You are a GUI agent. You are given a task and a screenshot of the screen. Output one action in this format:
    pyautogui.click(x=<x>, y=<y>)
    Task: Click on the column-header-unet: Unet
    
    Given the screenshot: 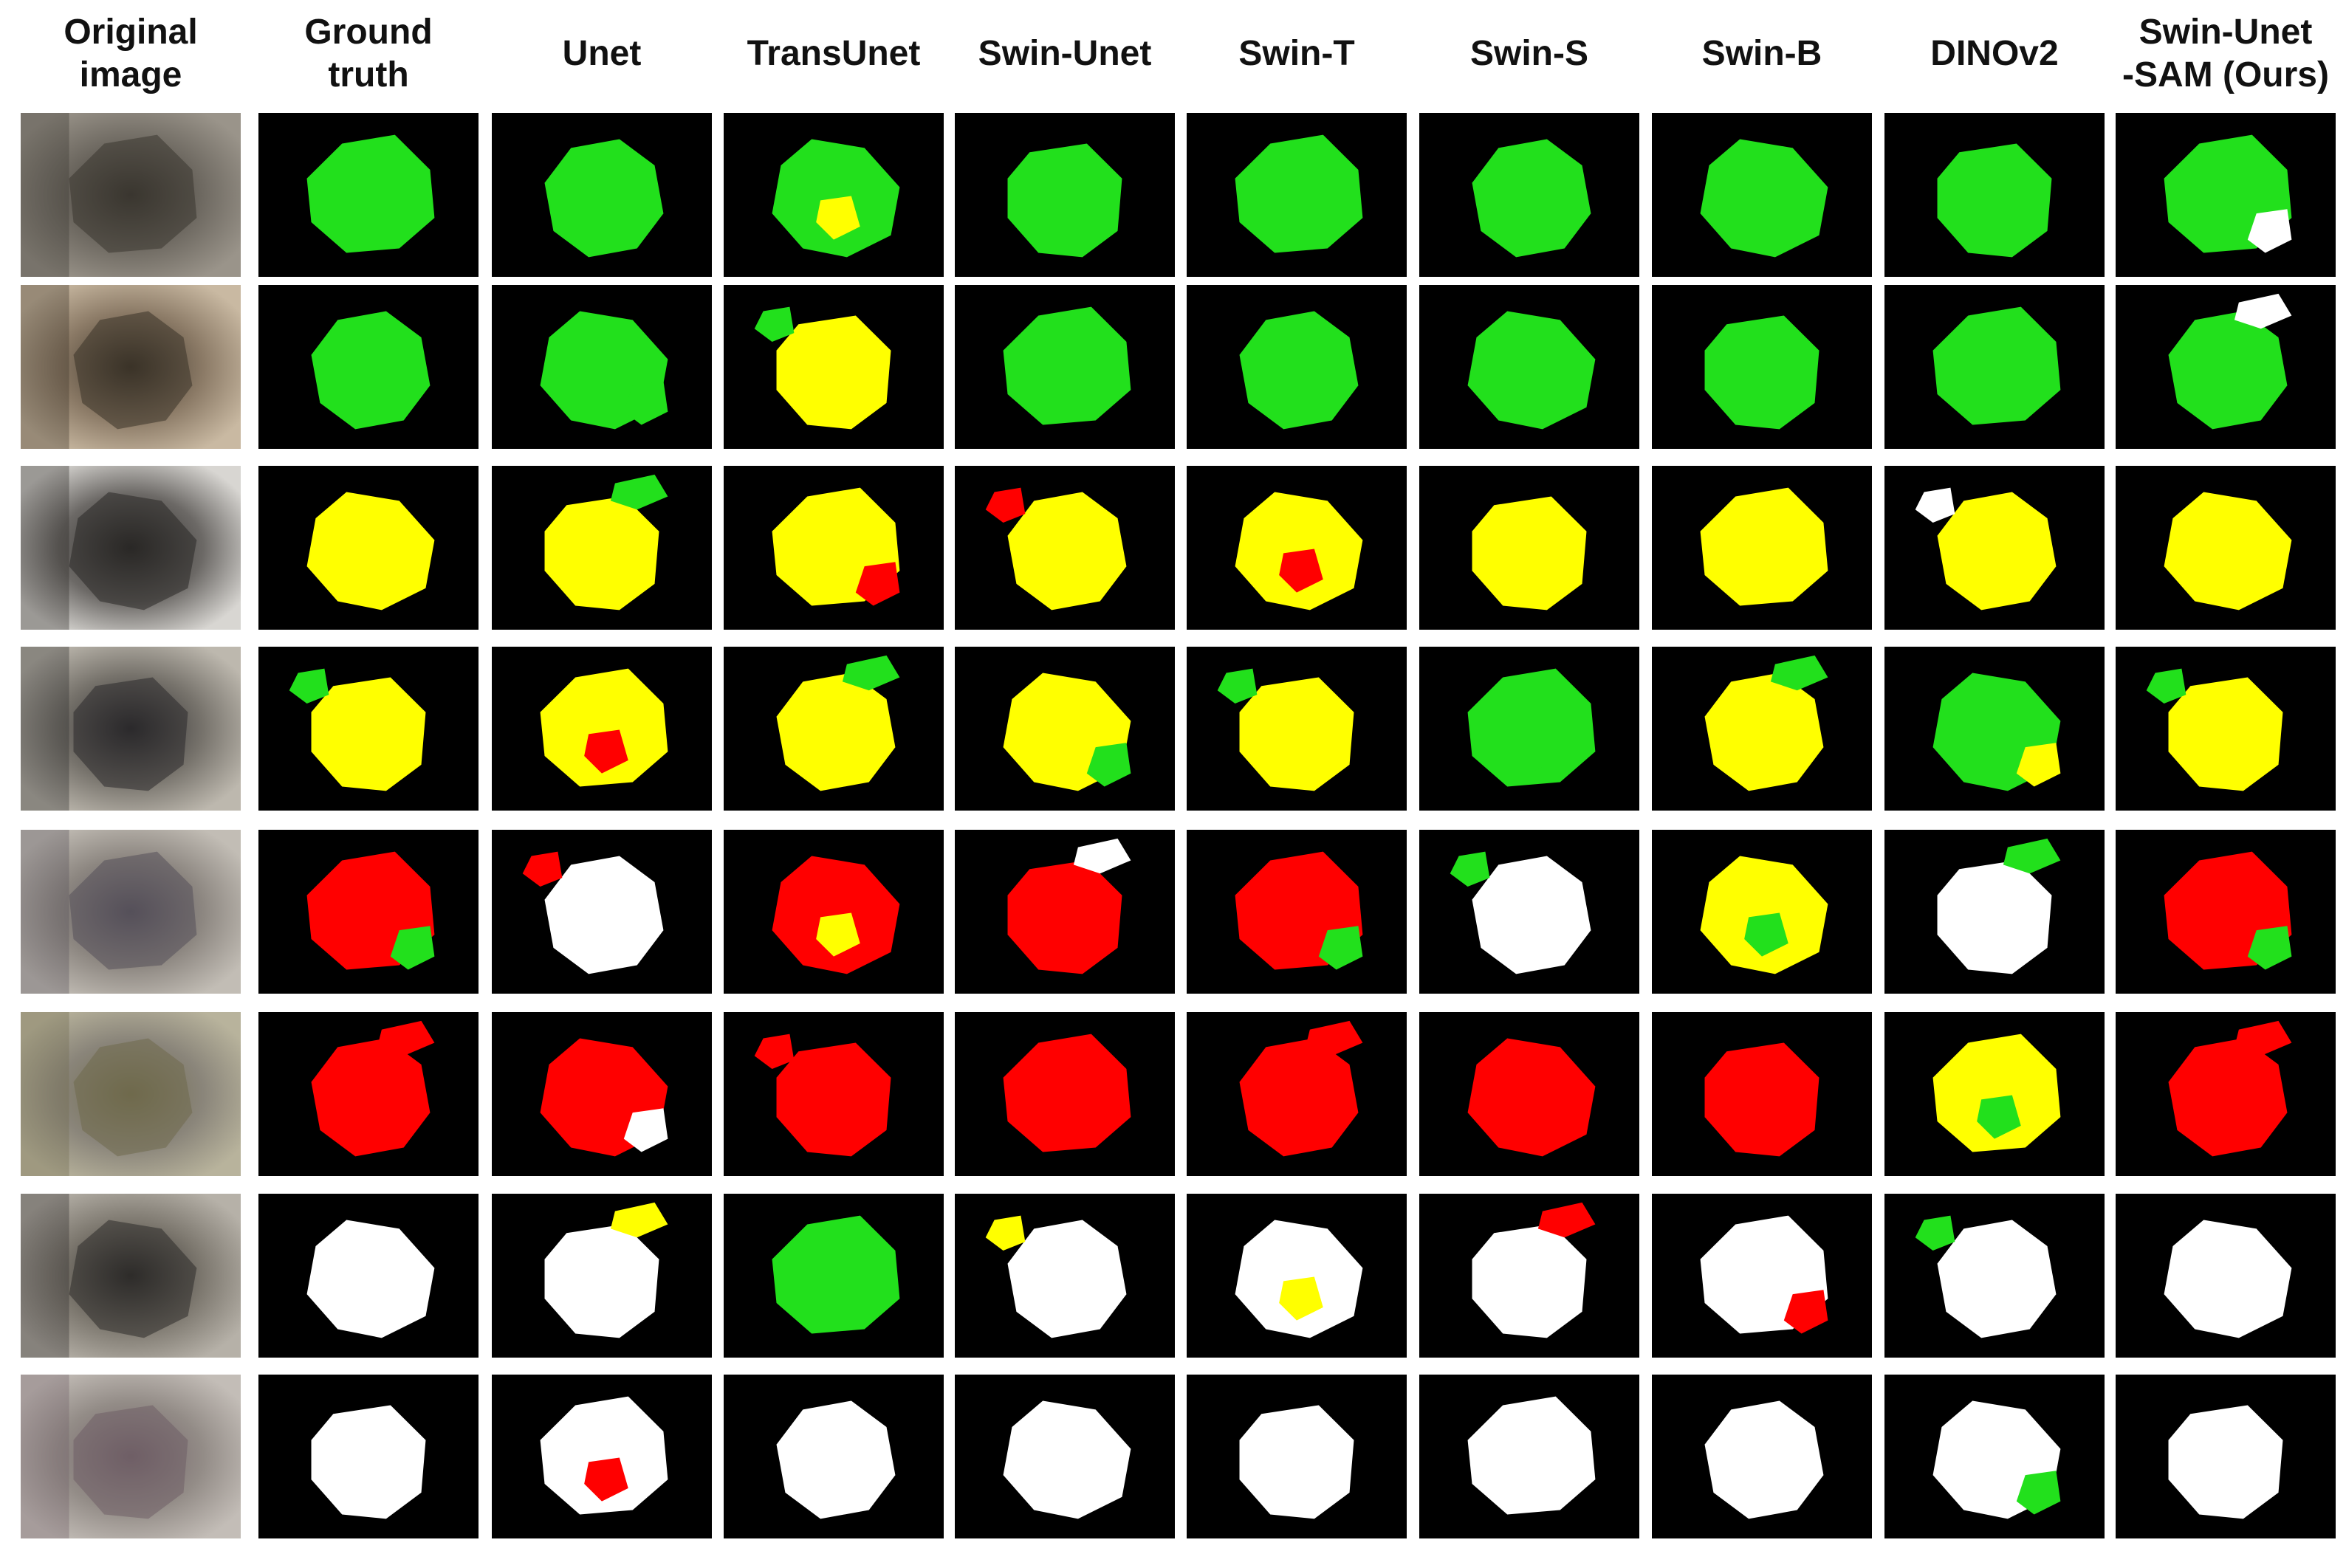 What is the action you would take?
    pyautogui.click(x=602, y=53)
    